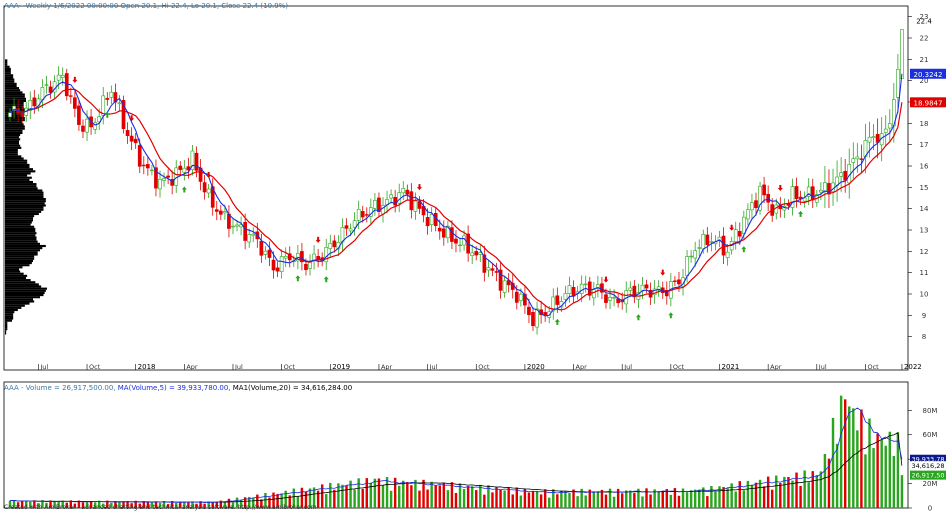  What do you see at coordinates (60, 388) in the screenshot?
I see `volume-header-part1: AAA - Volume = 26,917,500.00,` at bounding box center [60, 388].